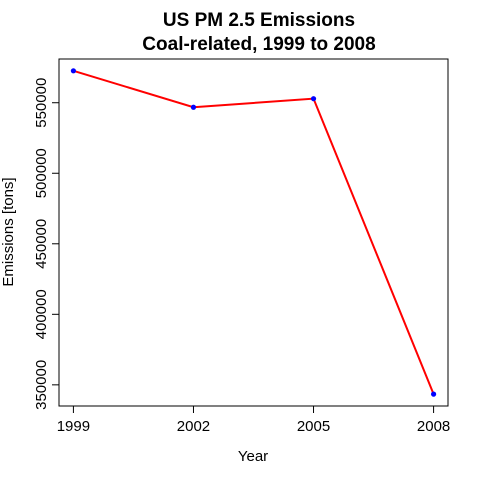  Describe the element at coordinates (253, 456) in the screenshot. I see `x-axis-label: Year` at that location.